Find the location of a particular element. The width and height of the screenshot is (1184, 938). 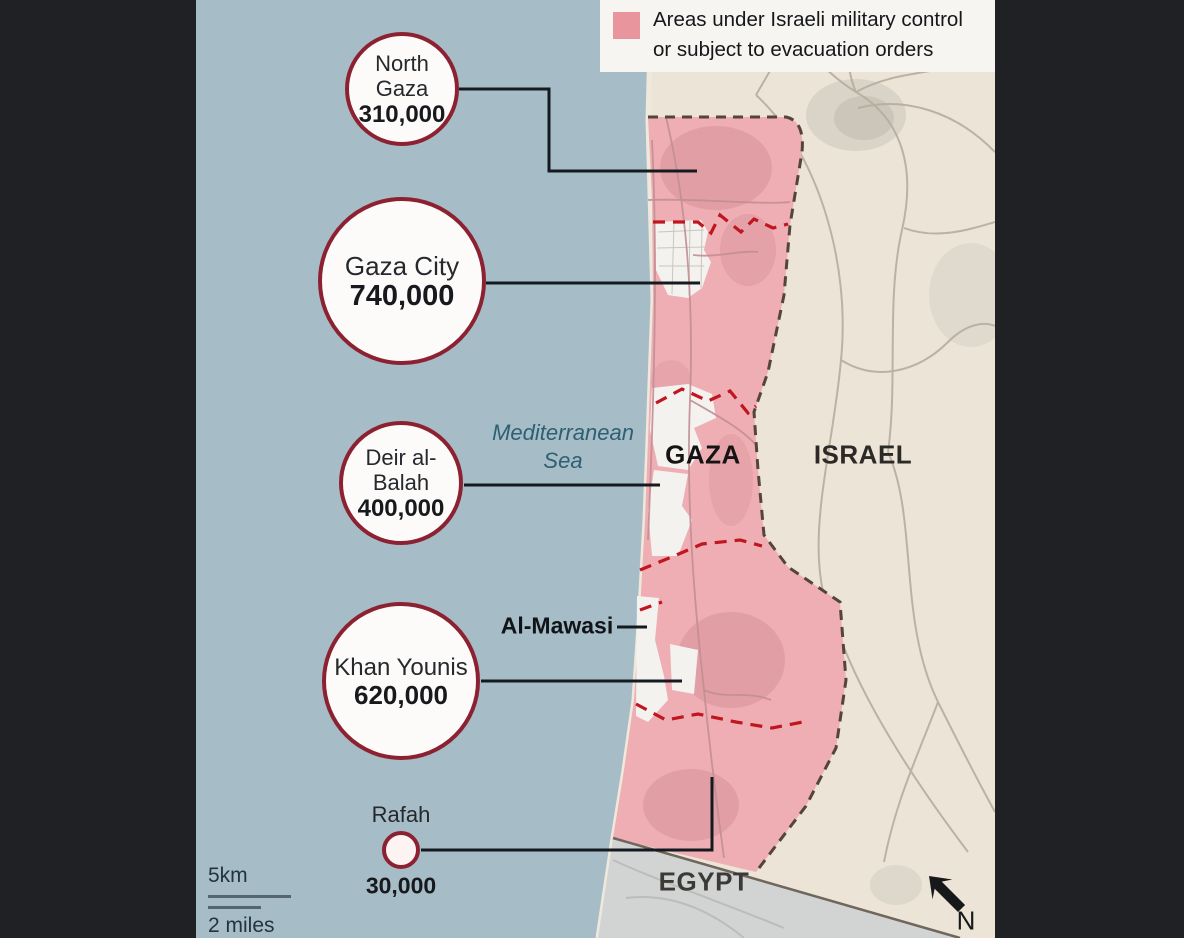

strip-roads is located at coordinates (719, 487).